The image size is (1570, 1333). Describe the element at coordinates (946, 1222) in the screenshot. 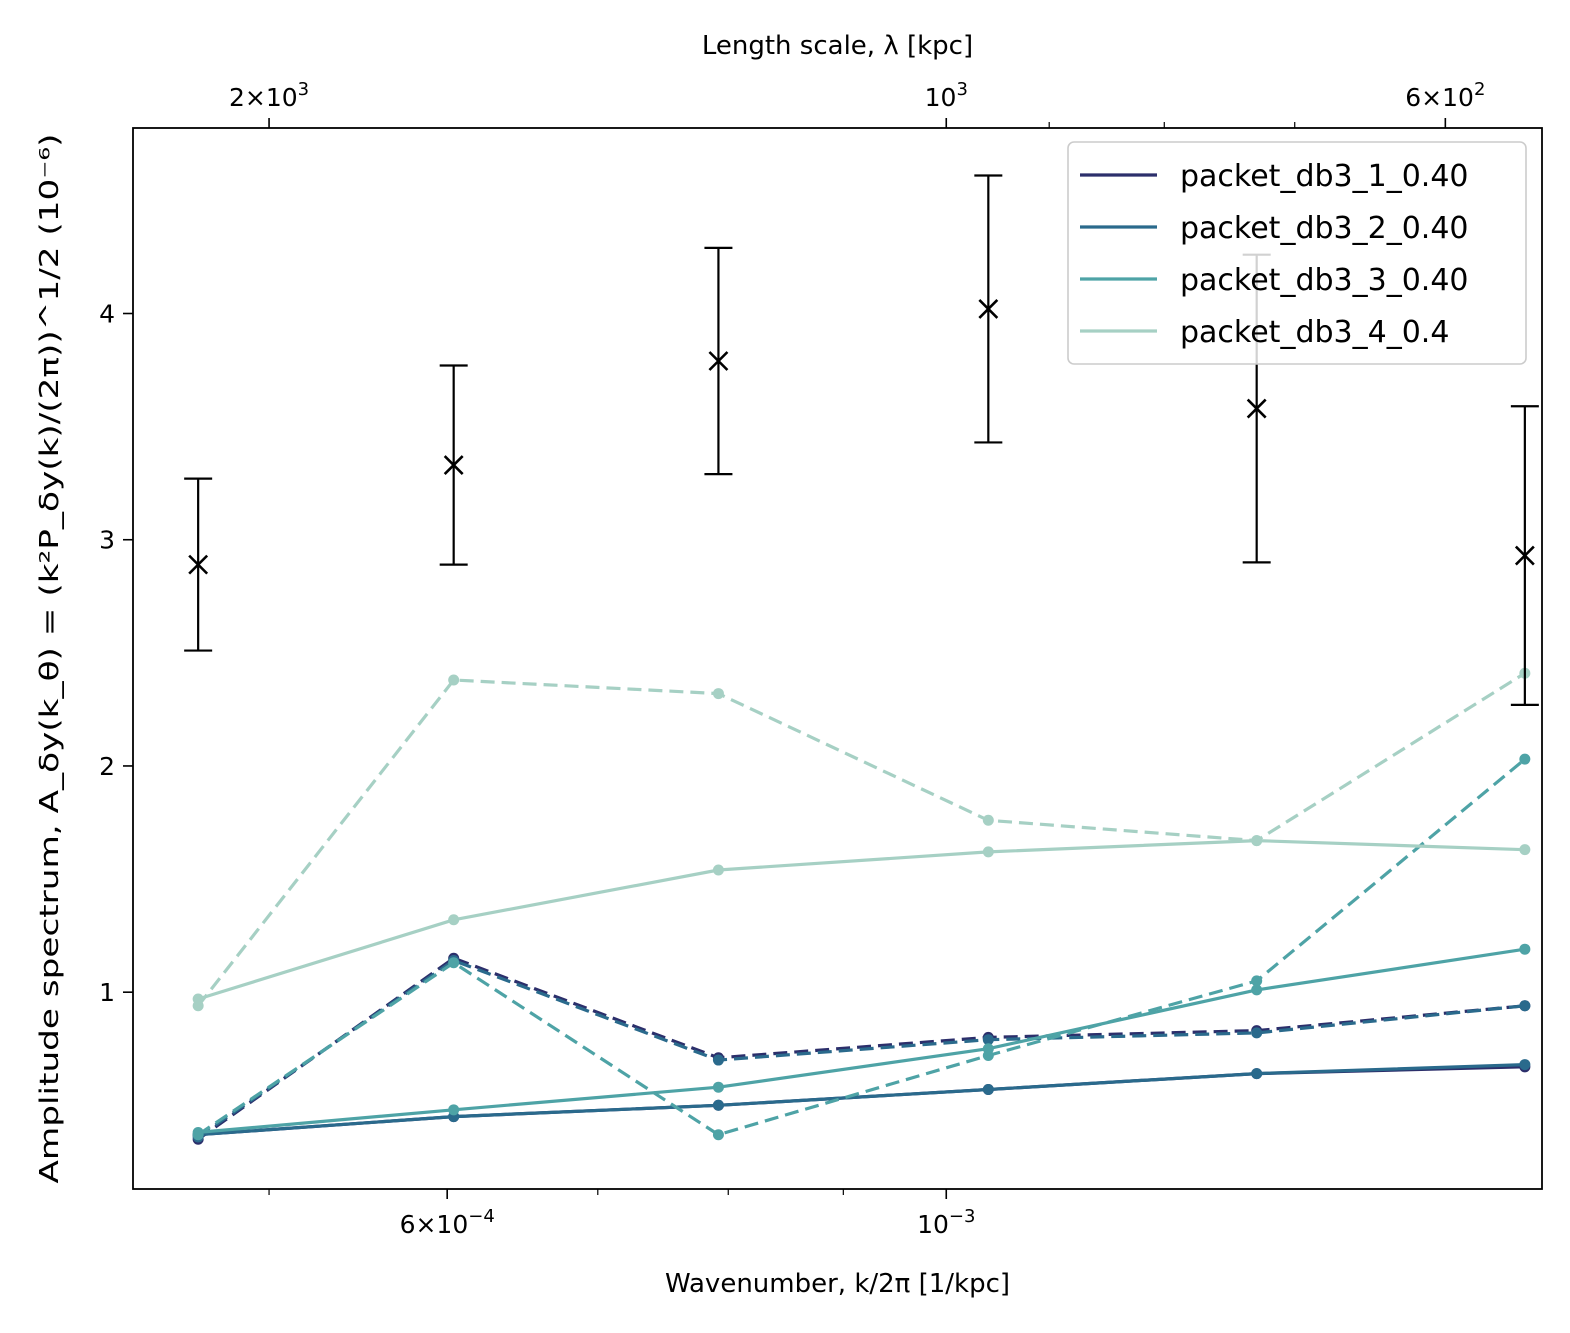

I see `x-tick-label: 10−3` at that location.